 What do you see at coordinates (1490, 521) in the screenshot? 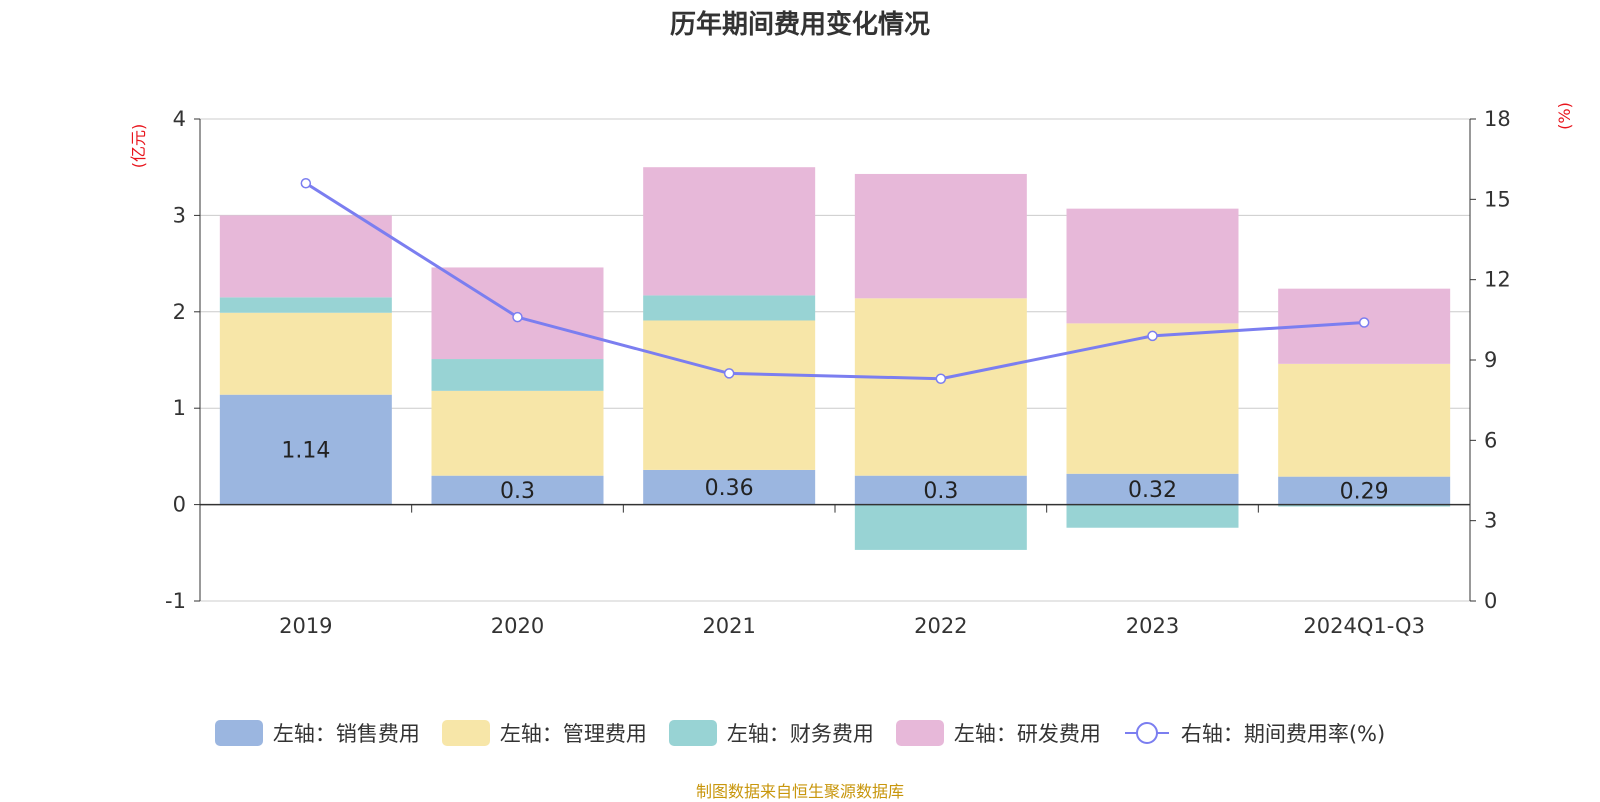
I see `right-tick-label: 3` at bounding box center [1490, 521].